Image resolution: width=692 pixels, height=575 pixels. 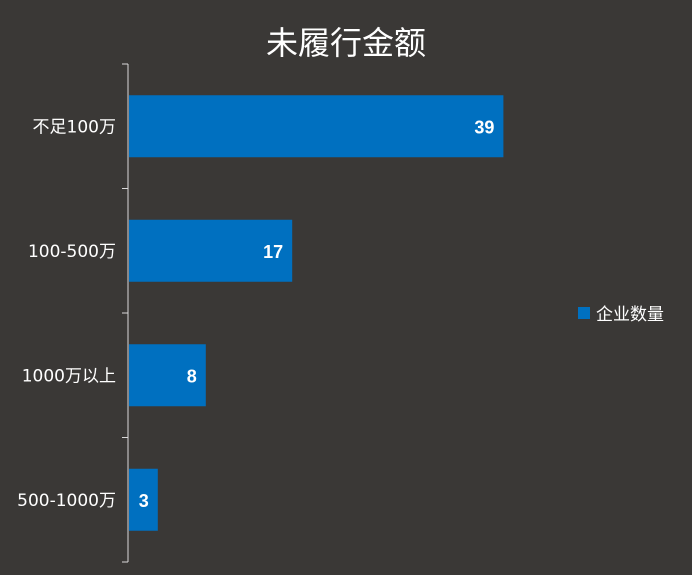 I want to click on y-tick-label: 500-1000万, so click(x=66, y=501).